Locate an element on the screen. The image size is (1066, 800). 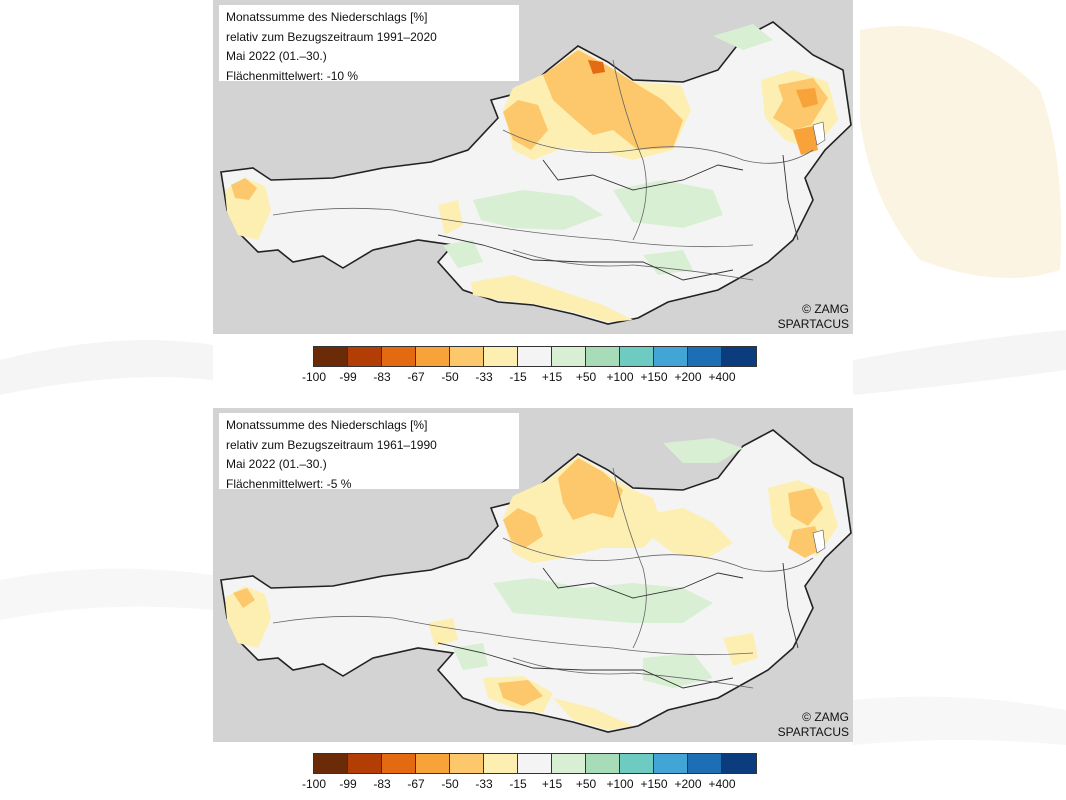
info-area-mean: Flächenmittelwert: -5 % is located at coordinates (289, 483).